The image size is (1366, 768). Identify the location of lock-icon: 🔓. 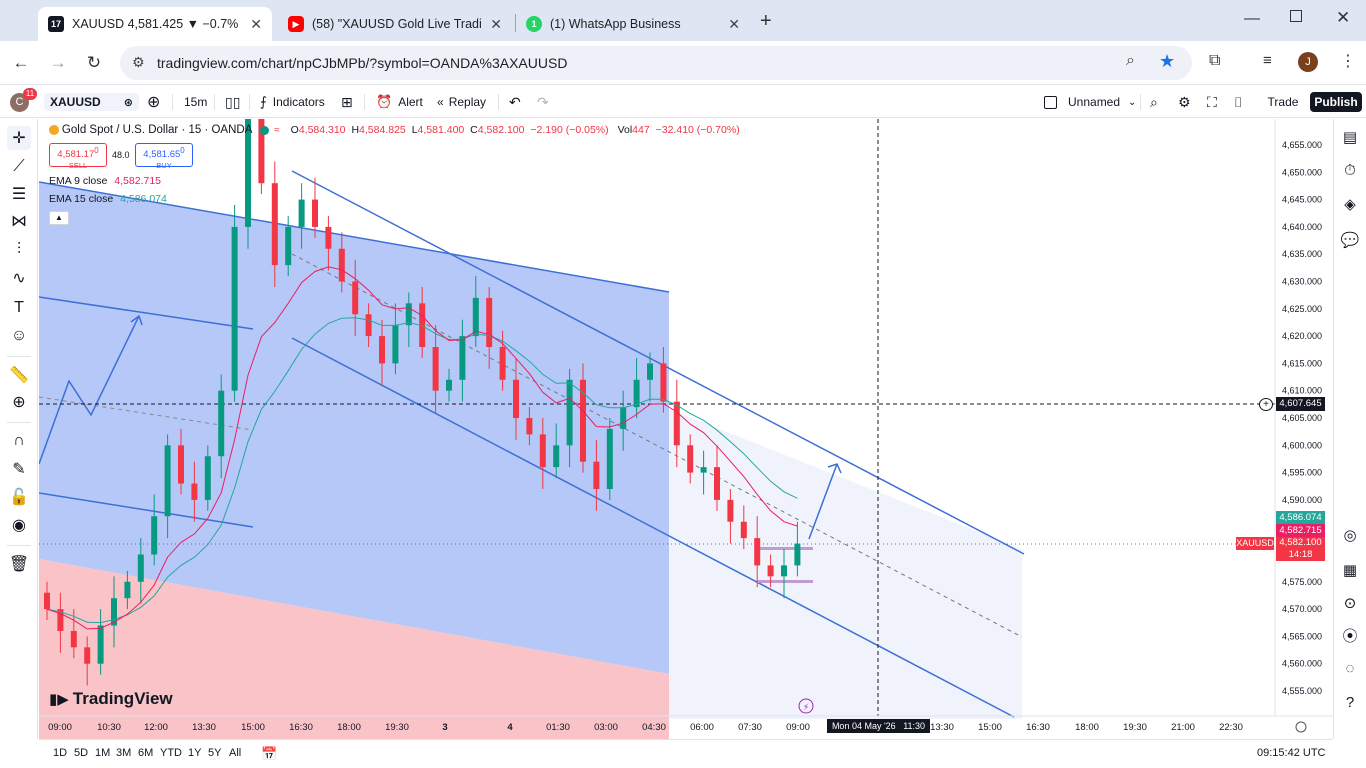
(19, 497).